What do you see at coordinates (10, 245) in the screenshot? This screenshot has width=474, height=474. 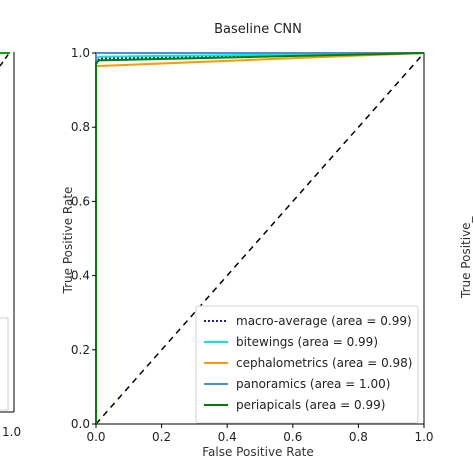 I see `left-panel-fragment: 1.0` at bounding box center [10, 245].